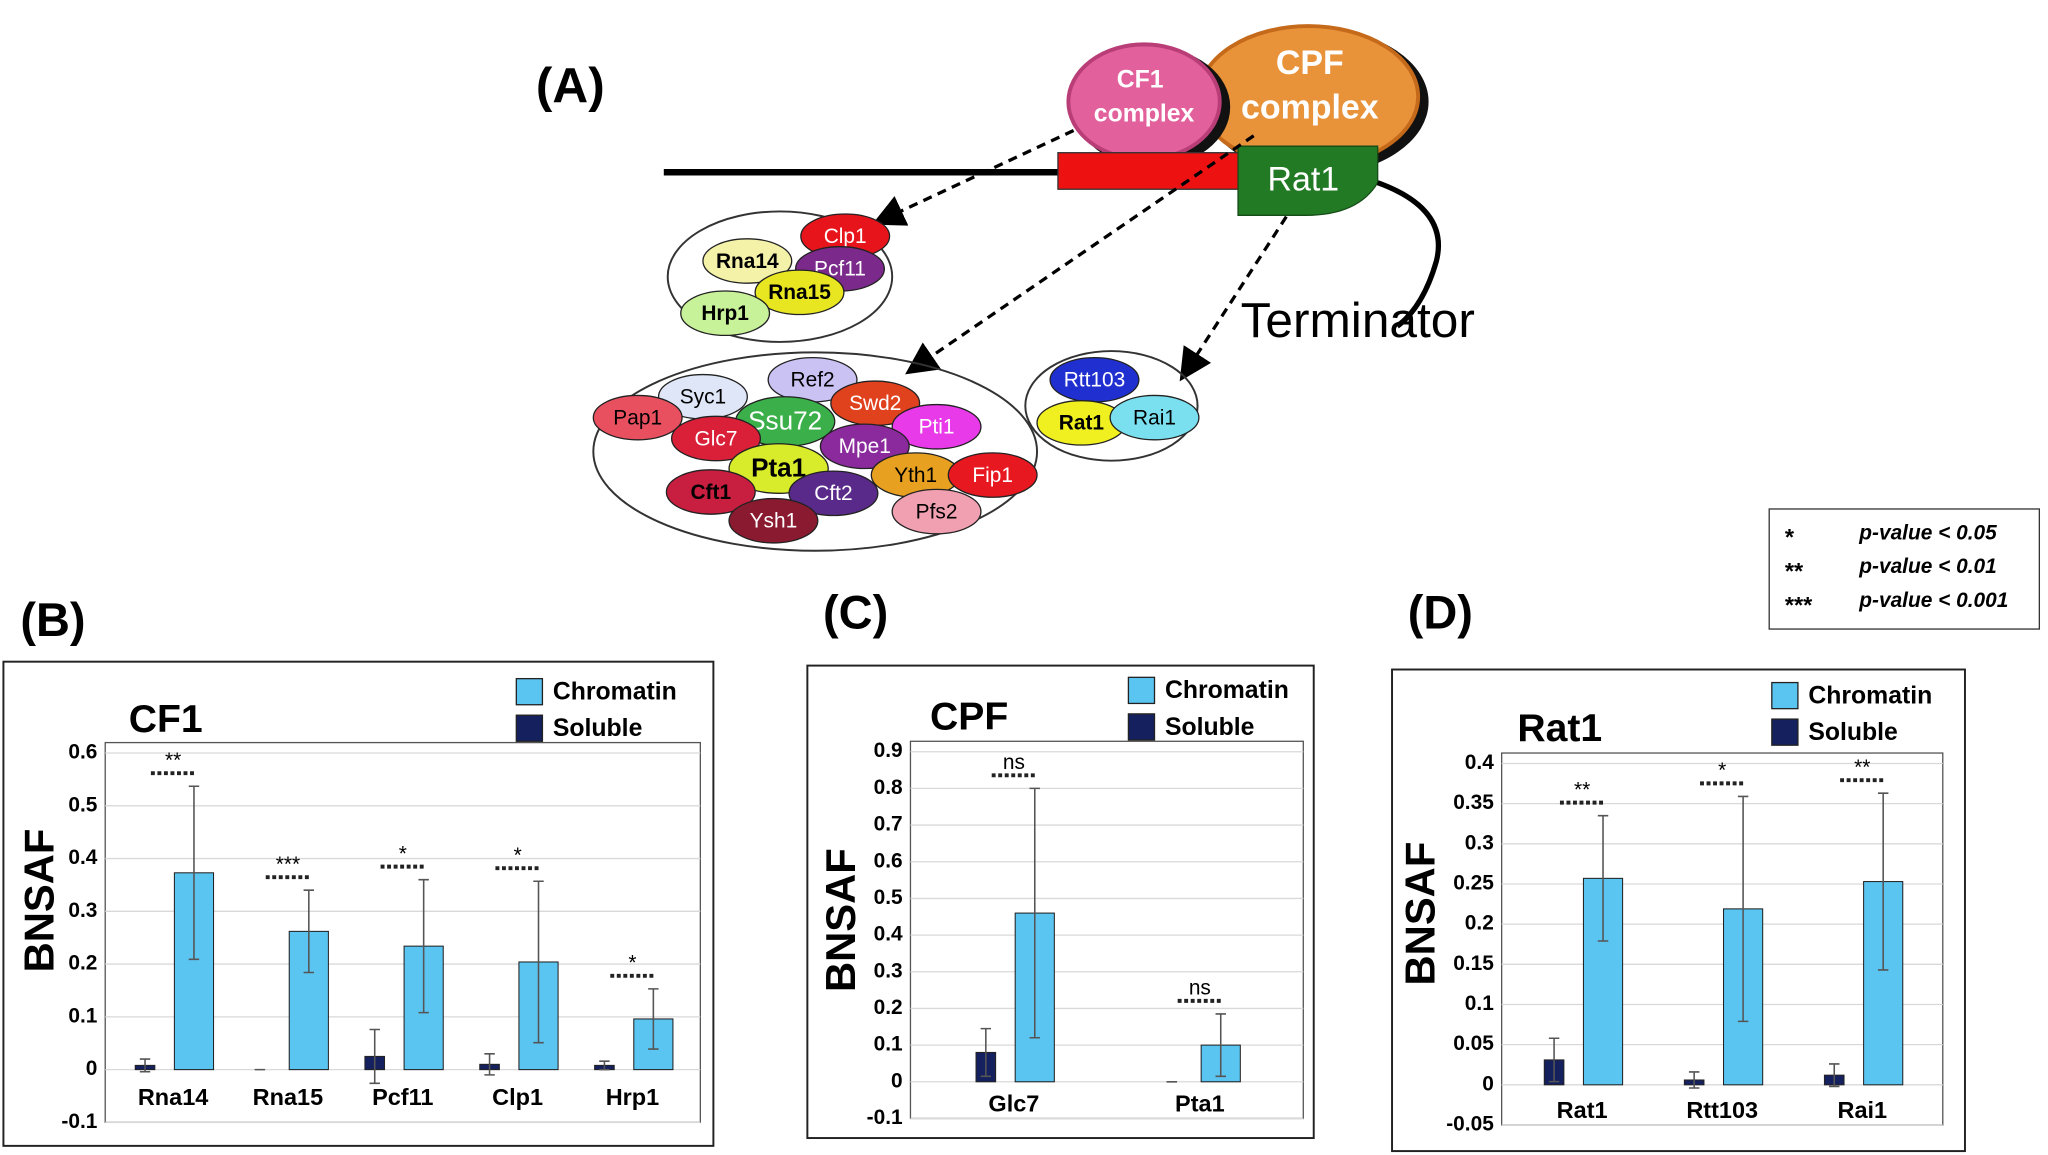 Image resolution: width=2048 pixels, height=1155 pixels. What do you see at coordinates (1149, 171) in the screenshot?
I see `terminator-region` at bounding box center [1149, 171].